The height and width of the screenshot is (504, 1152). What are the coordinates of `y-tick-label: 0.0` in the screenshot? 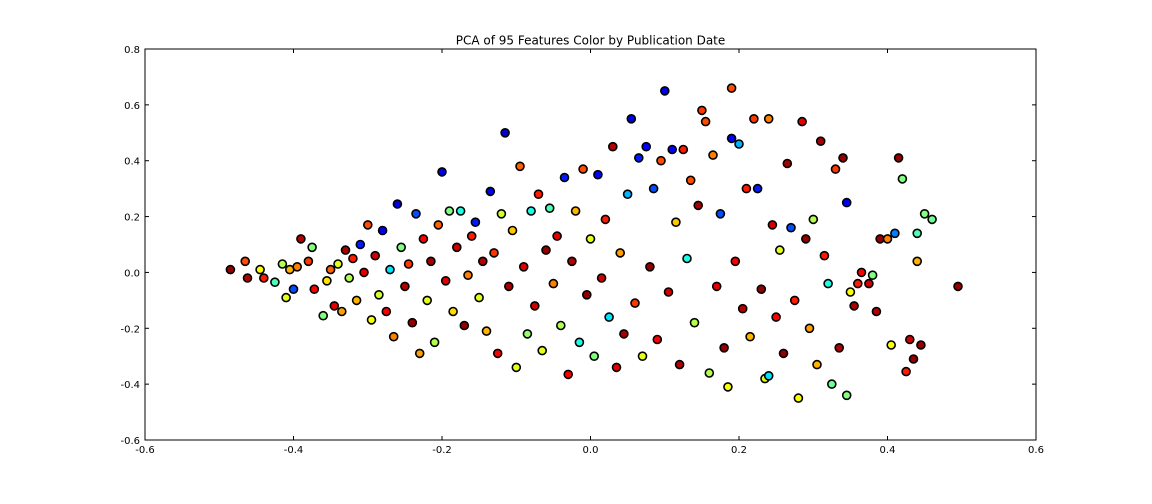 It's located at (132, 273).